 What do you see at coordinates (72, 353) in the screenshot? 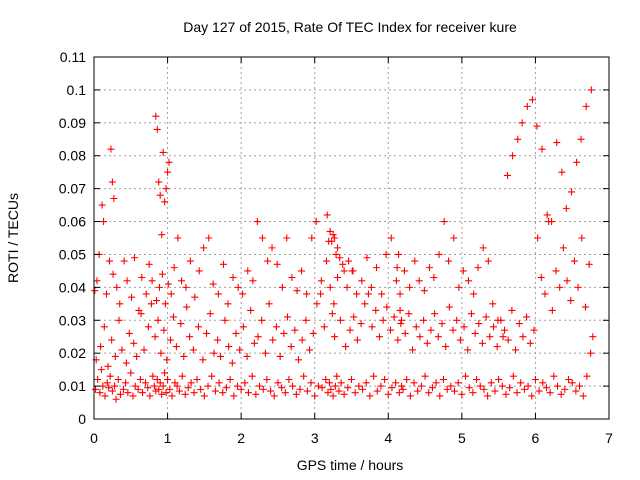
I see `y-tick-label: 0.02` at bounding box center [72, 353].